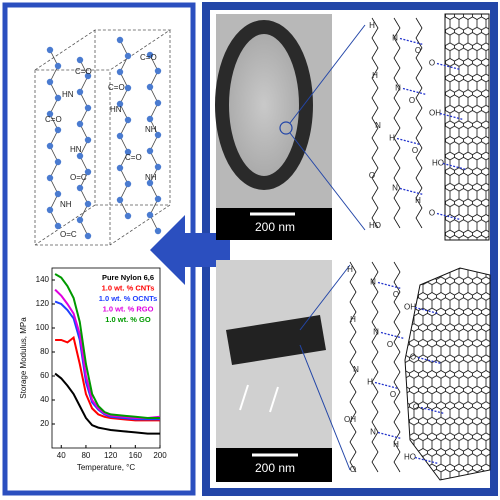 This screenshot has height=500, width=500. What do you see at coordinates (244, 397) in the screenshot?
I see `tem-arrow` at bounding box center [244, 397].